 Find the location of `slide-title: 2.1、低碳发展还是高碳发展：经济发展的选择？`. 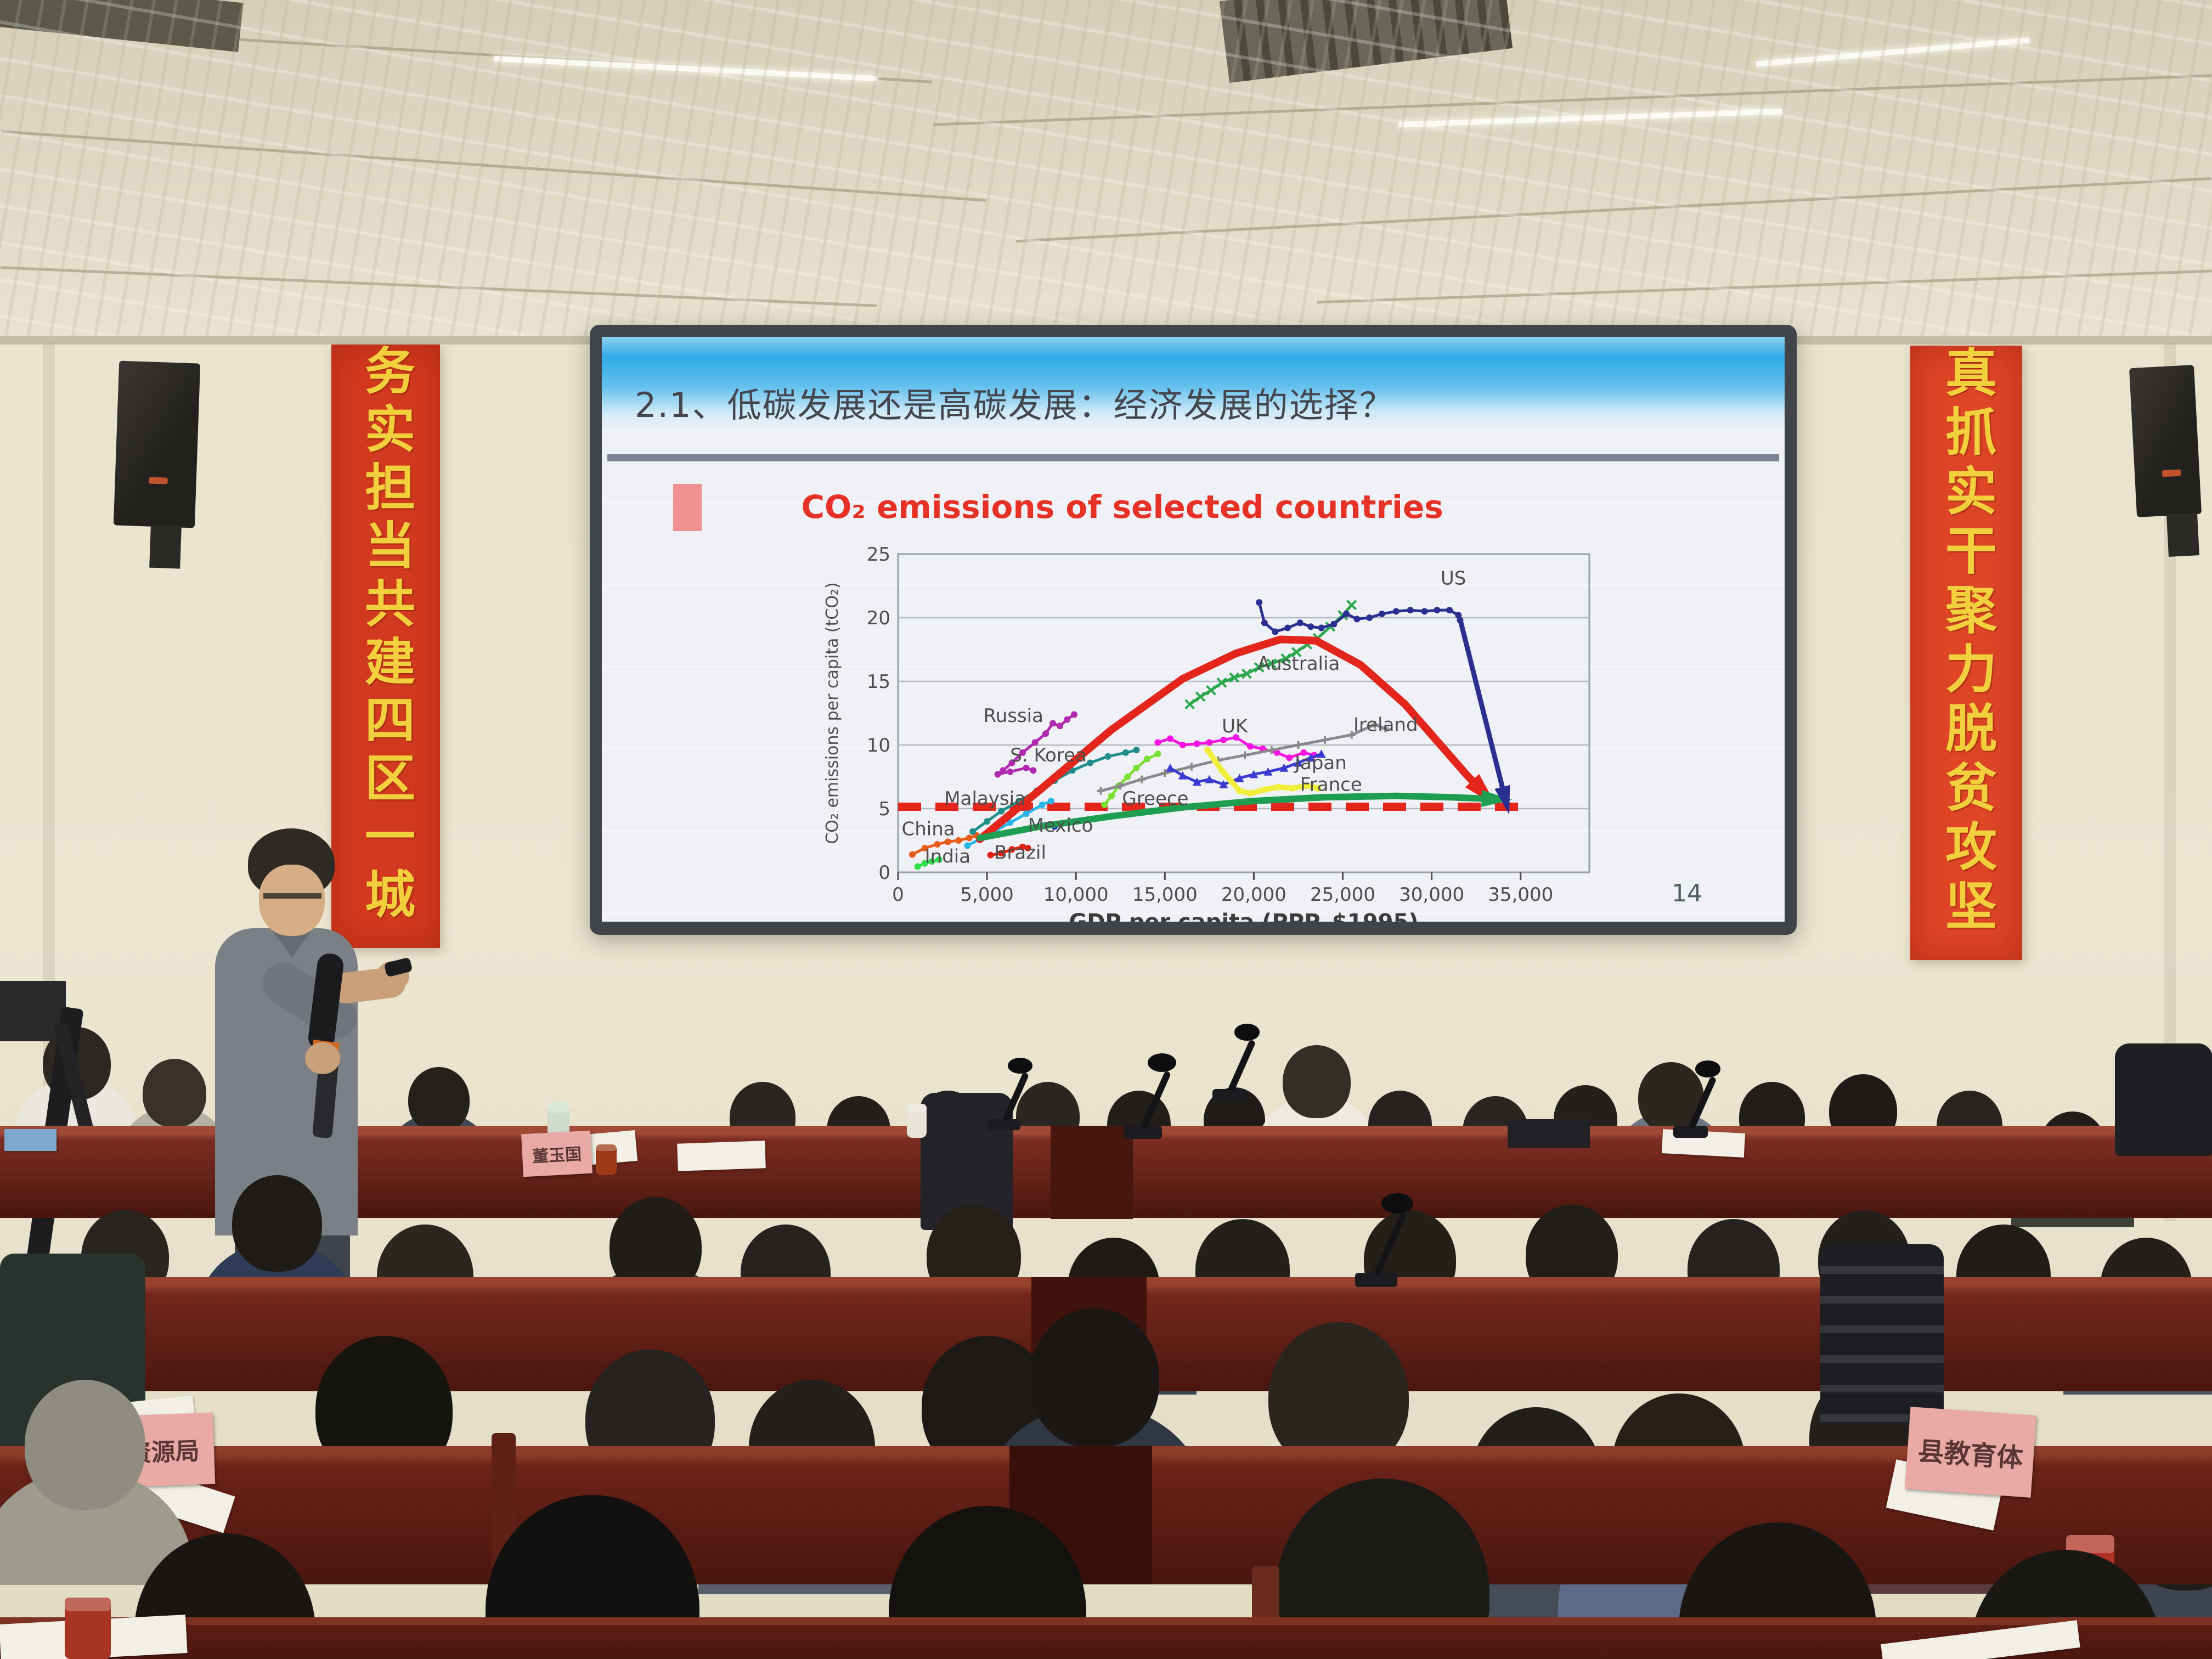

slide-title: 2.1、低碳发展还是高碳发展：经济发展的选择？ is located at coordinates (1015, 405).